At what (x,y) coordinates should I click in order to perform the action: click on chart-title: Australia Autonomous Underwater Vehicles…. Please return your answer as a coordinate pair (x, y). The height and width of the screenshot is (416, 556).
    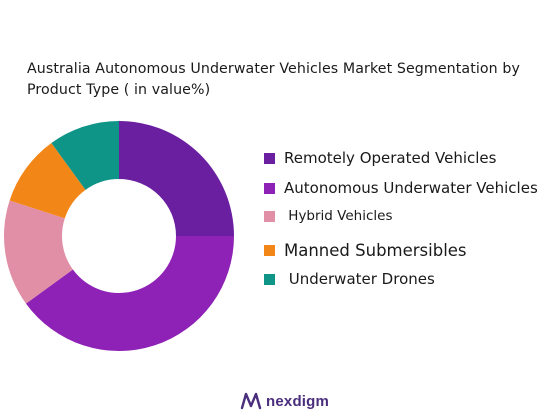
    Looking at the image, I should click on (291, 80).